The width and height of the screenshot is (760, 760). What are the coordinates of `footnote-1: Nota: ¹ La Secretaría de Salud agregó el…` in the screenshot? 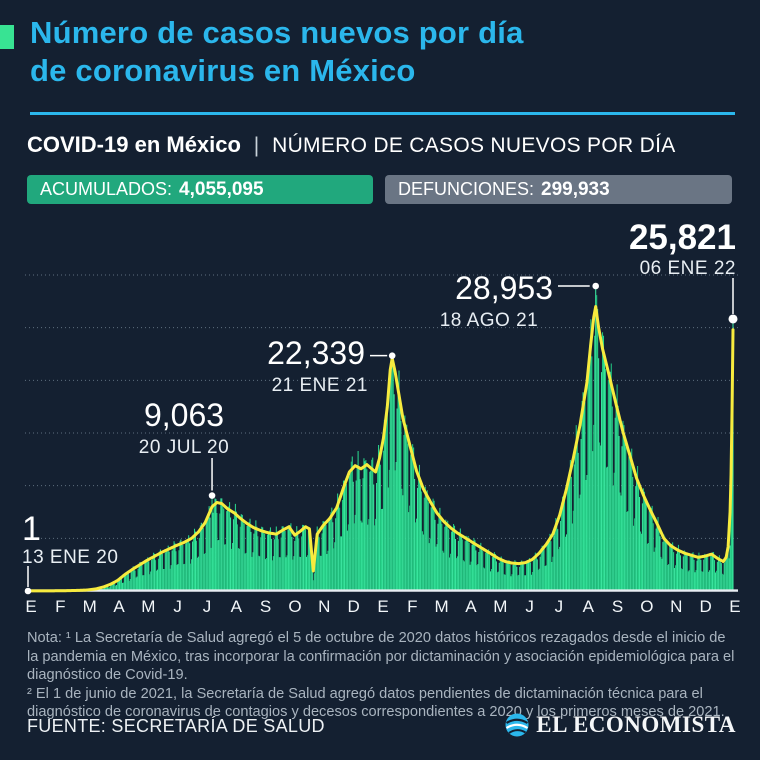 It's located at (381, 656).